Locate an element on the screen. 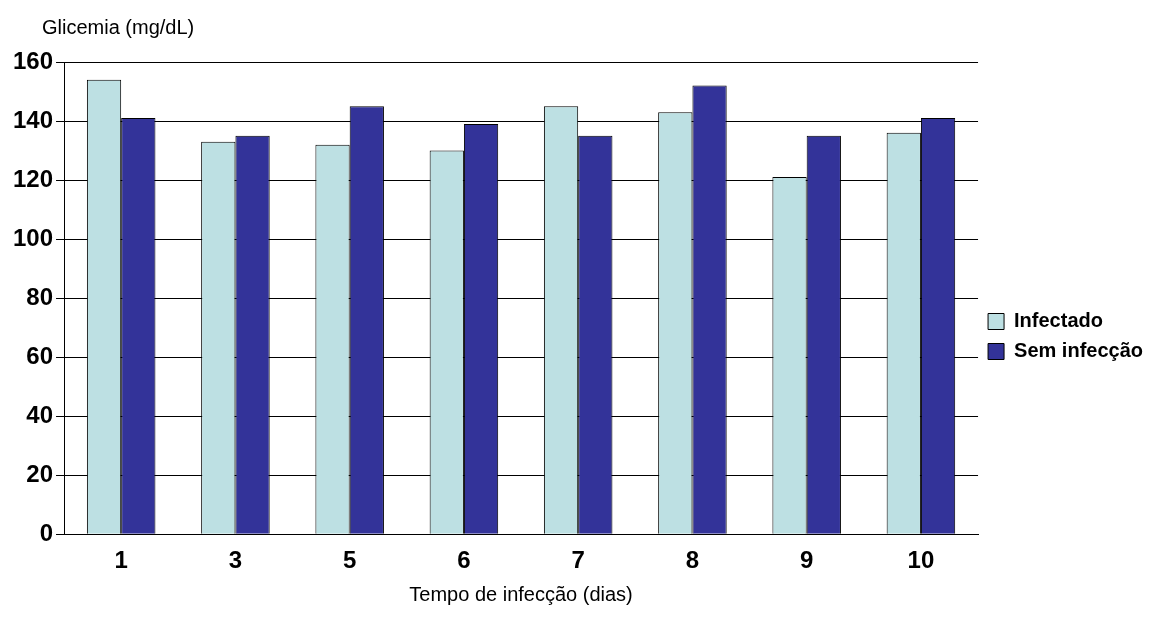  y-tick-label: 20 is located at coordinates (40, 473).